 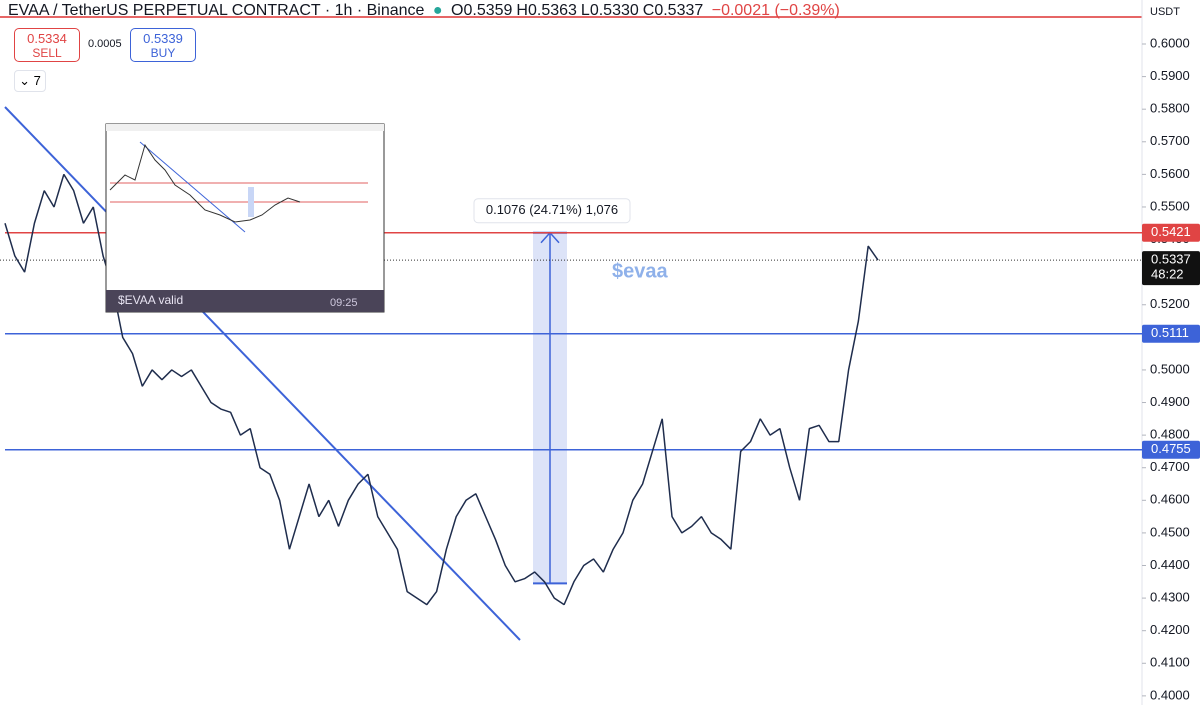 I want to click on indicator-toggle: ⌄ 7, so click(x=30, y=81).